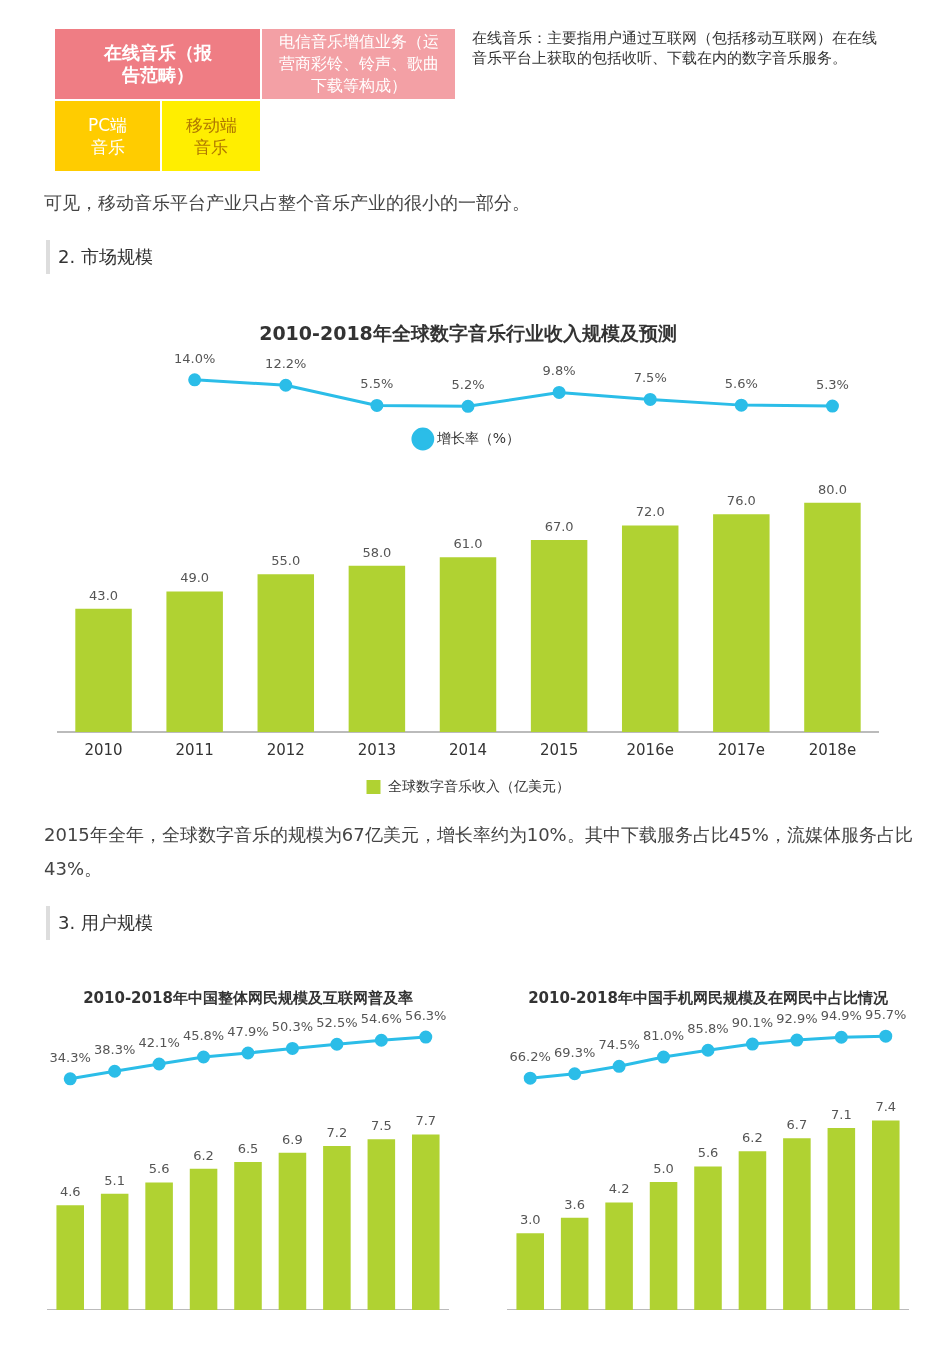 This screenshot has height=1345, width=950. I want to click on data-label: 85.8%, so click(708, 1029).